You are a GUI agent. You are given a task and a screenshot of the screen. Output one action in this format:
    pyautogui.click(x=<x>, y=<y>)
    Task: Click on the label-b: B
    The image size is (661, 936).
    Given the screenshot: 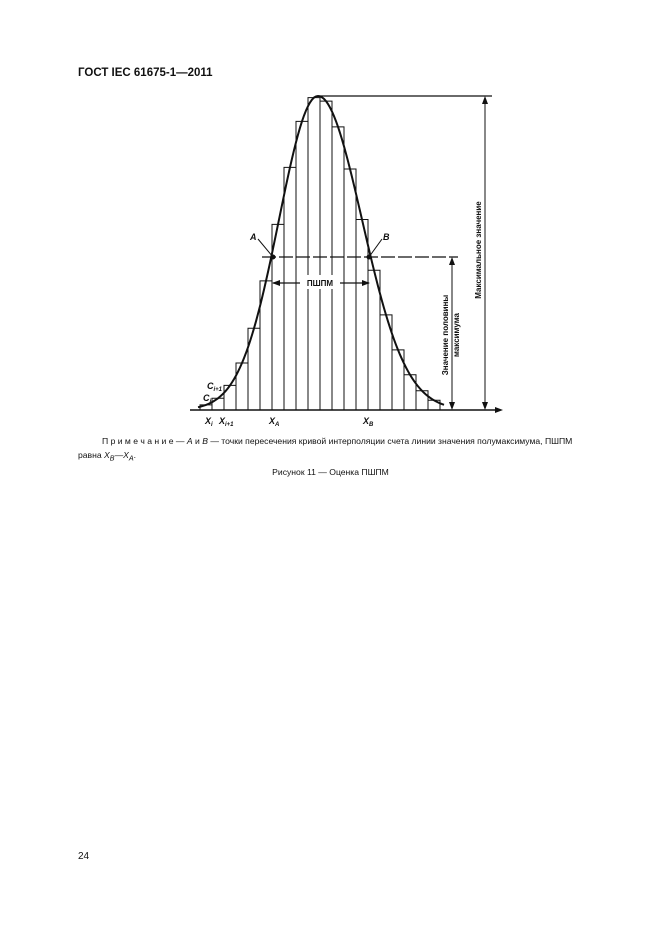 What is the action you would take?
    pyautogui.click(x=386, y=237)
    